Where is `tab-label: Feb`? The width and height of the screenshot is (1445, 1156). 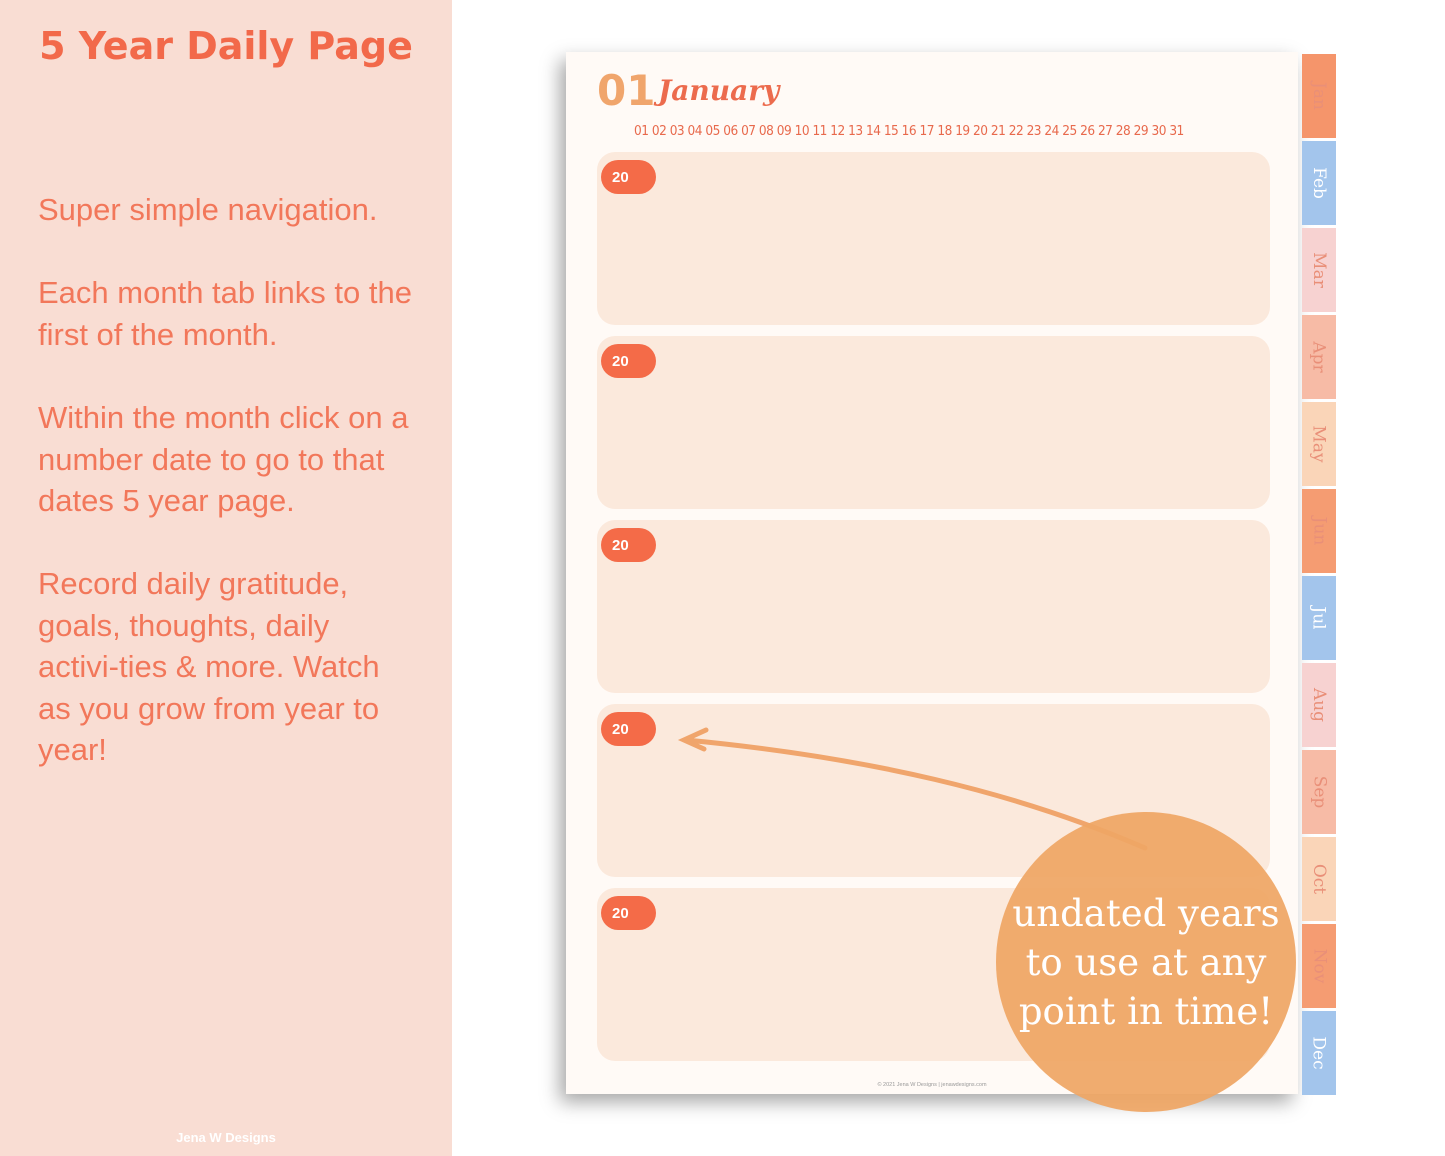
tab-label: Feb is located at coordinates (1319, 183).